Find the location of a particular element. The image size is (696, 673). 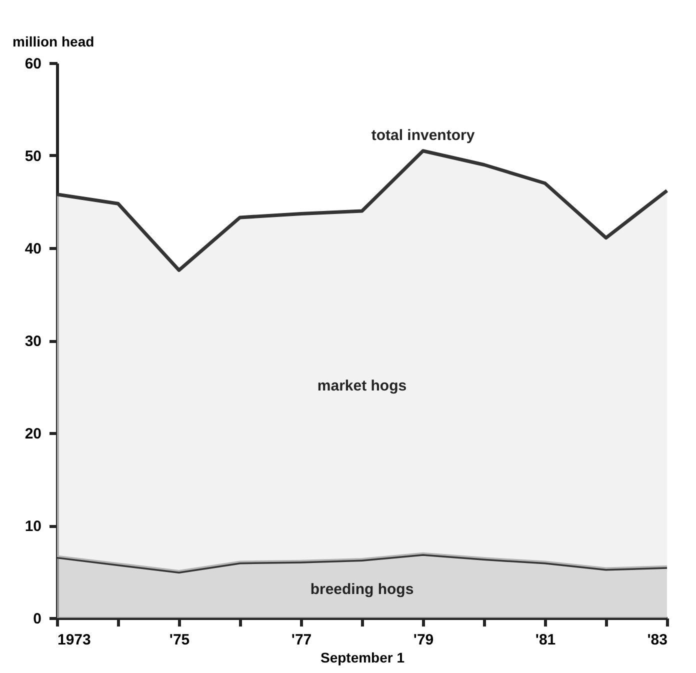

annotation: total inventory is located at coordinates (423, 135).